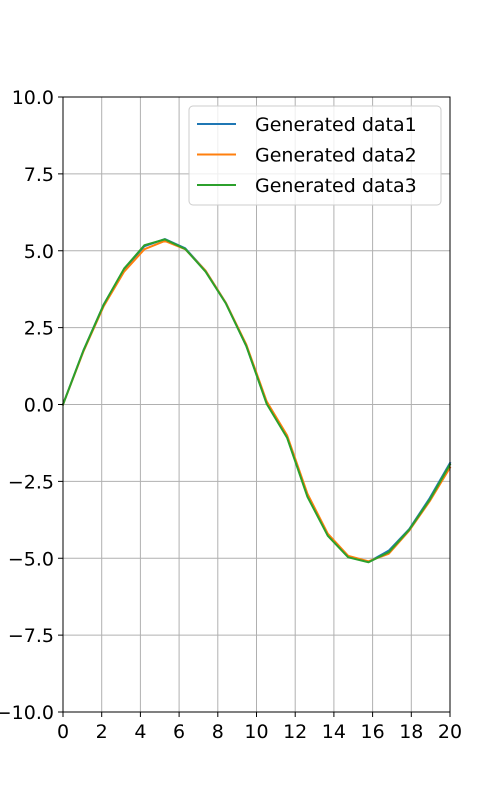 This screenshot has width=500, height=800. What do you see at coordinates (373, 732) in the screenshot?
I see `x-tick-label: 16` at bounding box center [373, 732].